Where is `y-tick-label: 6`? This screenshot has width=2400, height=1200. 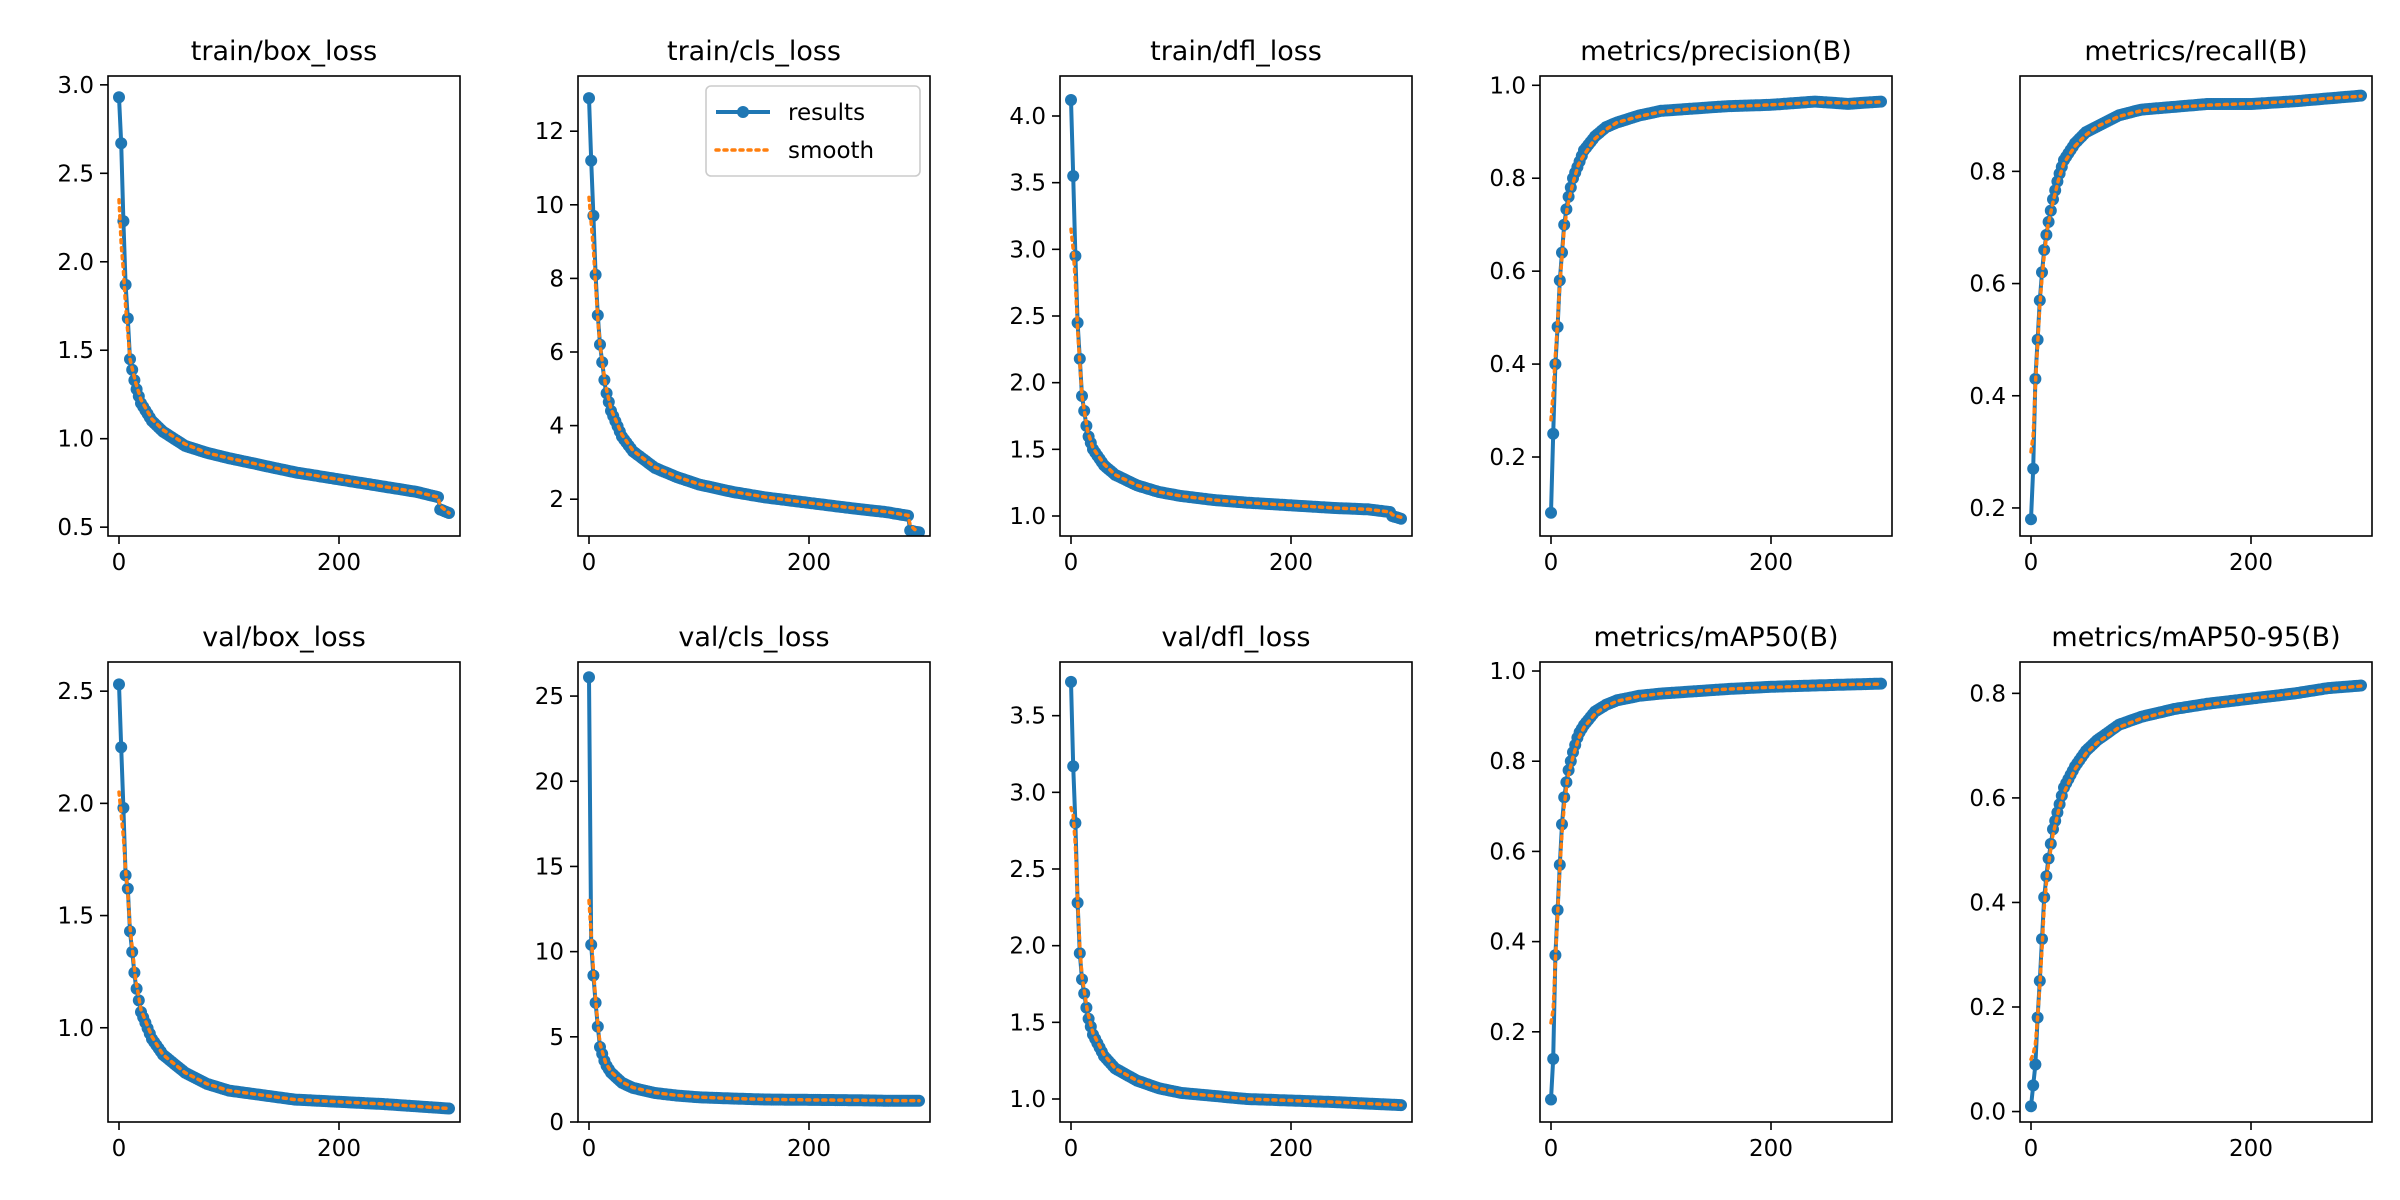 y-tick-label: 6 is located at coordinates (556, 353).